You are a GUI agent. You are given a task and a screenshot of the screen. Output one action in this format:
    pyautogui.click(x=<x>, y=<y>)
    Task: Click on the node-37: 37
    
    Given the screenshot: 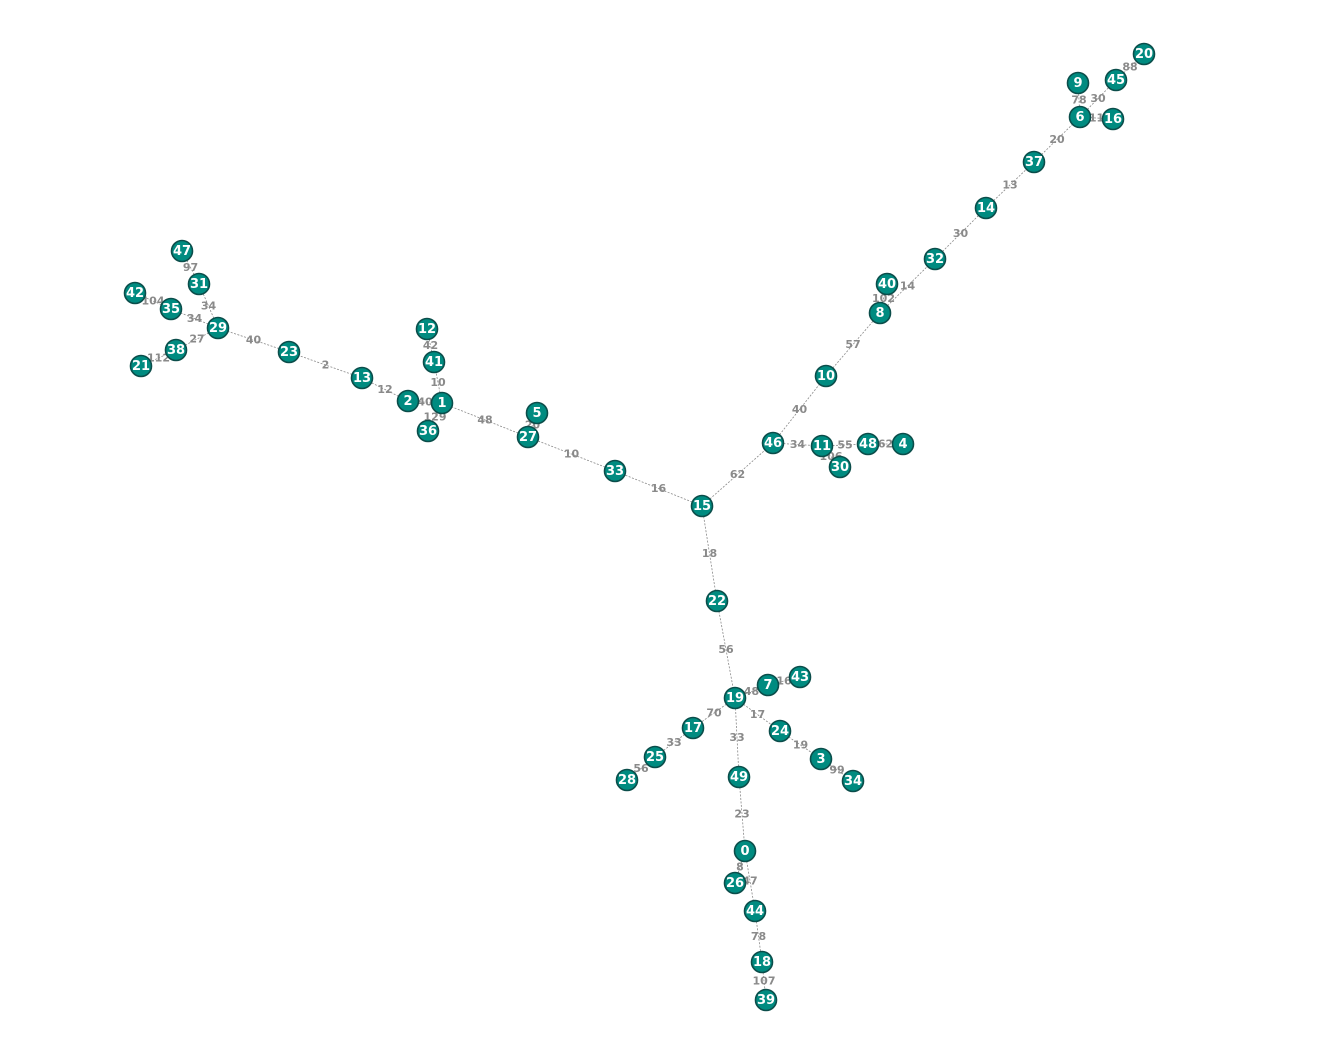 What is the action you would take?
    pyautogui.click(x=1034, y=162)
    